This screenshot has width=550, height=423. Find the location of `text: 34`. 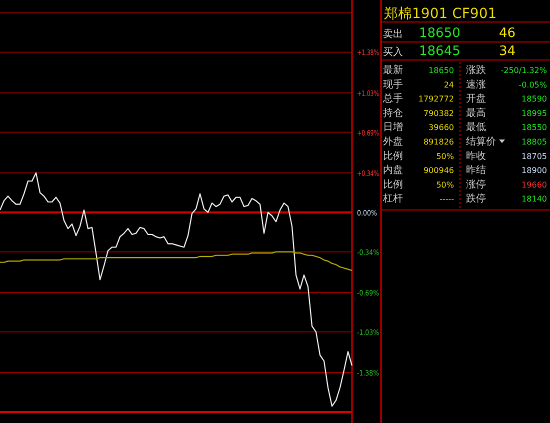

text: 34 is located at coordinates (507, 51).